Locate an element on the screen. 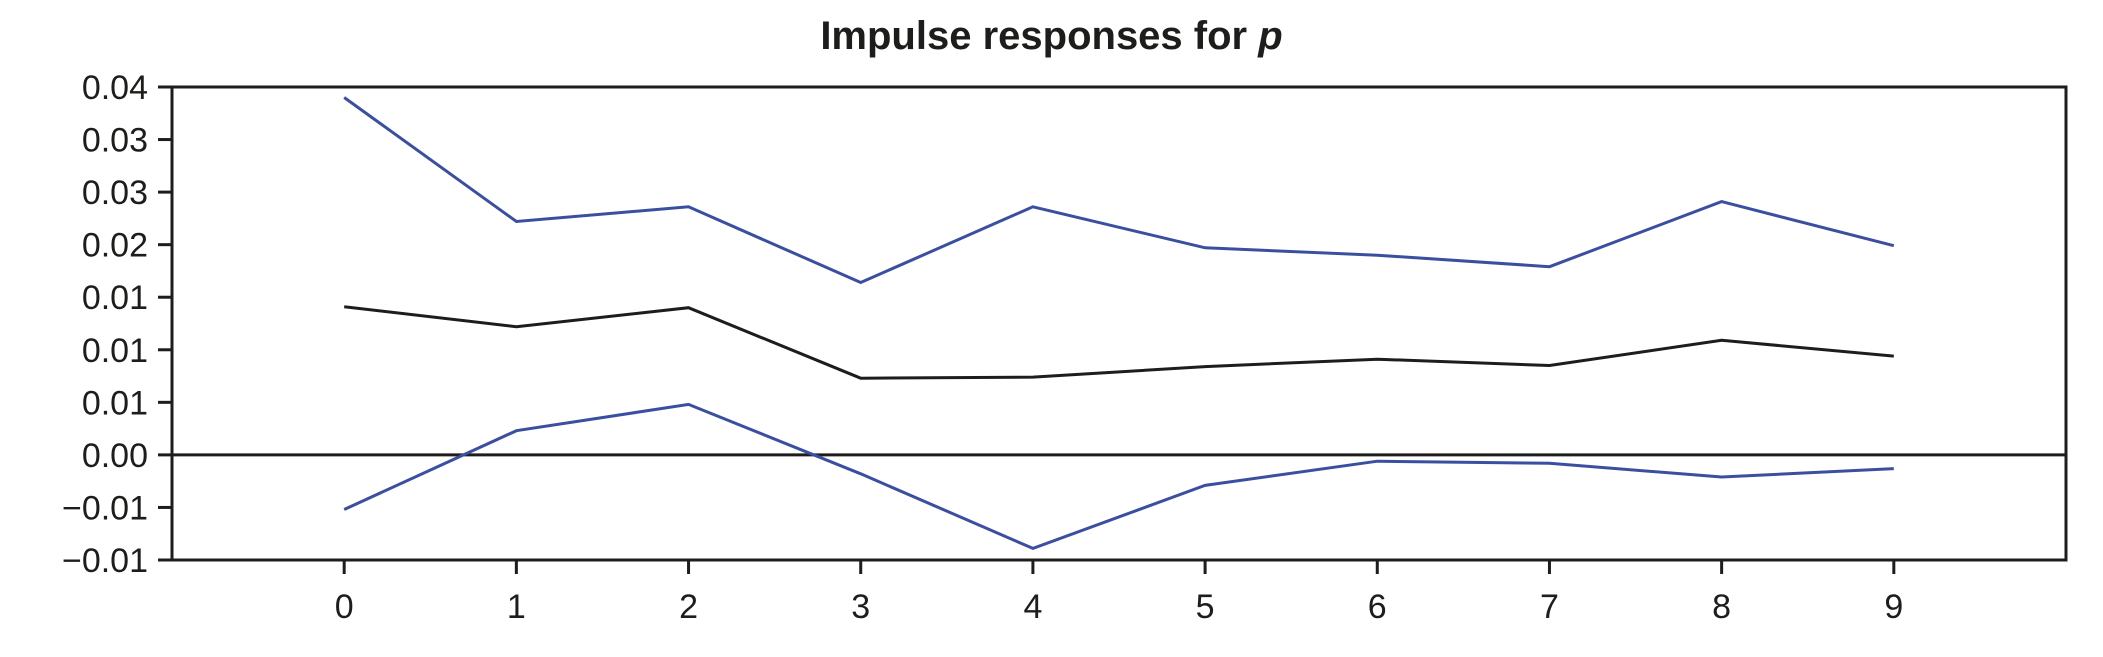 Image resolution: width=2103 pixels, height=657 pixels. x-tick-label: 7 is located at coordinates (1549, 607).